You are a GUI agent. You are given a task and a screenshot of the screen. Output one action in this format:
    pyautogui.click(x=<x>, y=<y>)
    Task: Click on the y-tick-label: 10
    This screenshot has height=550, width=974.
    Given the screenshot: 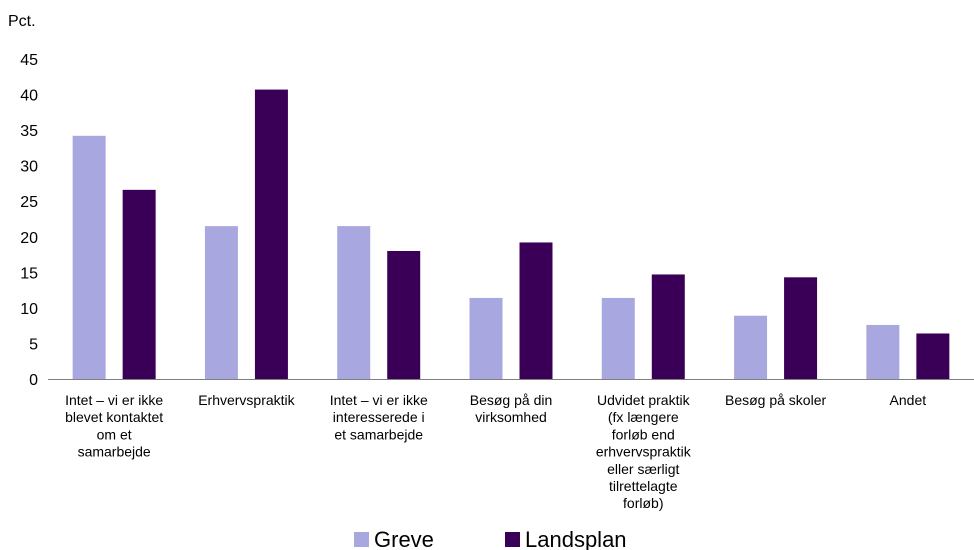 What is the action you would take?
    pyautogui.click(x=29, y=309)
    